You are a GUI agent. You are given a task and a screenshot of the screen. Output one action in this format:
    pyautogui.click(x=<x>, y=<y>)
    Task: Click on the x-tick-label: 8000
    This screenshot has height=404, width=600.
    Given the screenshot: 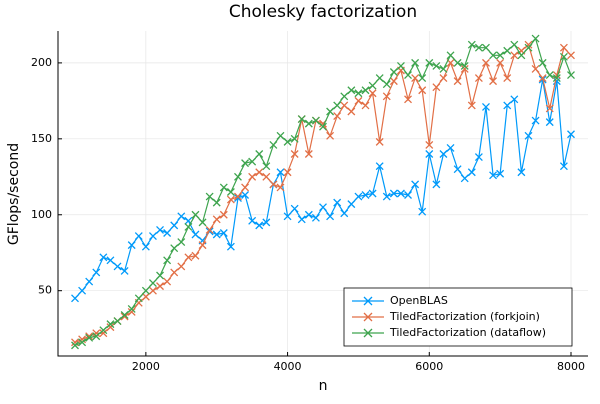 What is the action you would take?
    pyautogui.click(x=571, y=366)
    